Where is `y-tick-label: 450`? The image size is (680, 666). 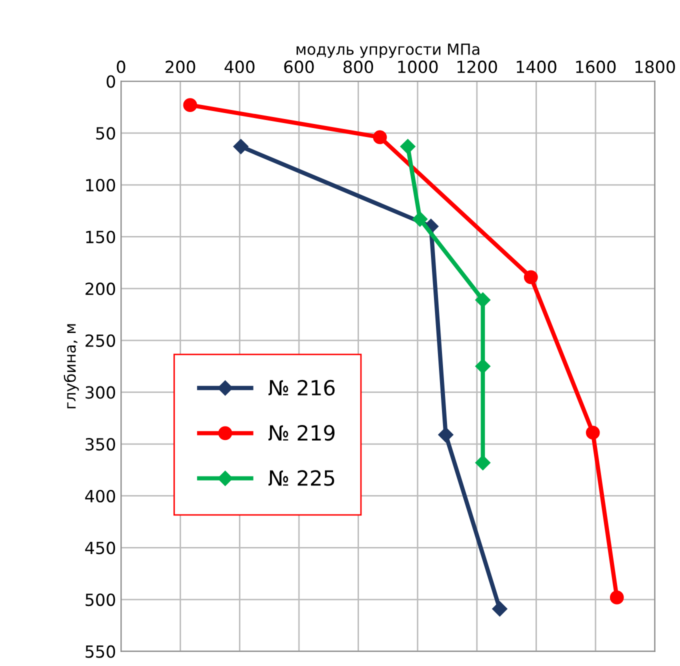 y-tick-label: 450 is located at coordinates (100, 548).